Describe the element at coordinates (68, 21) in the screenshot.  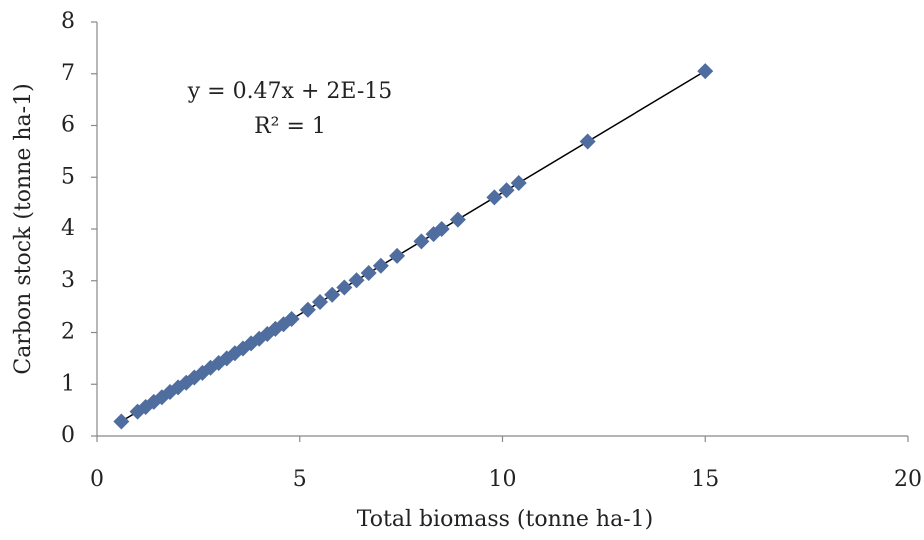
I see `y-tick-label: 8` at that location.